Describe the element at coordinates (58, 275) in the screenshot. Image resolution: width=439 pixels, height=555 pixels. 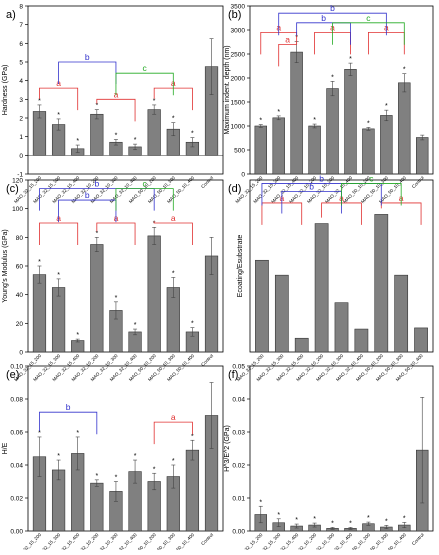
I see `chart-c-significance-star-1: *` at that location.